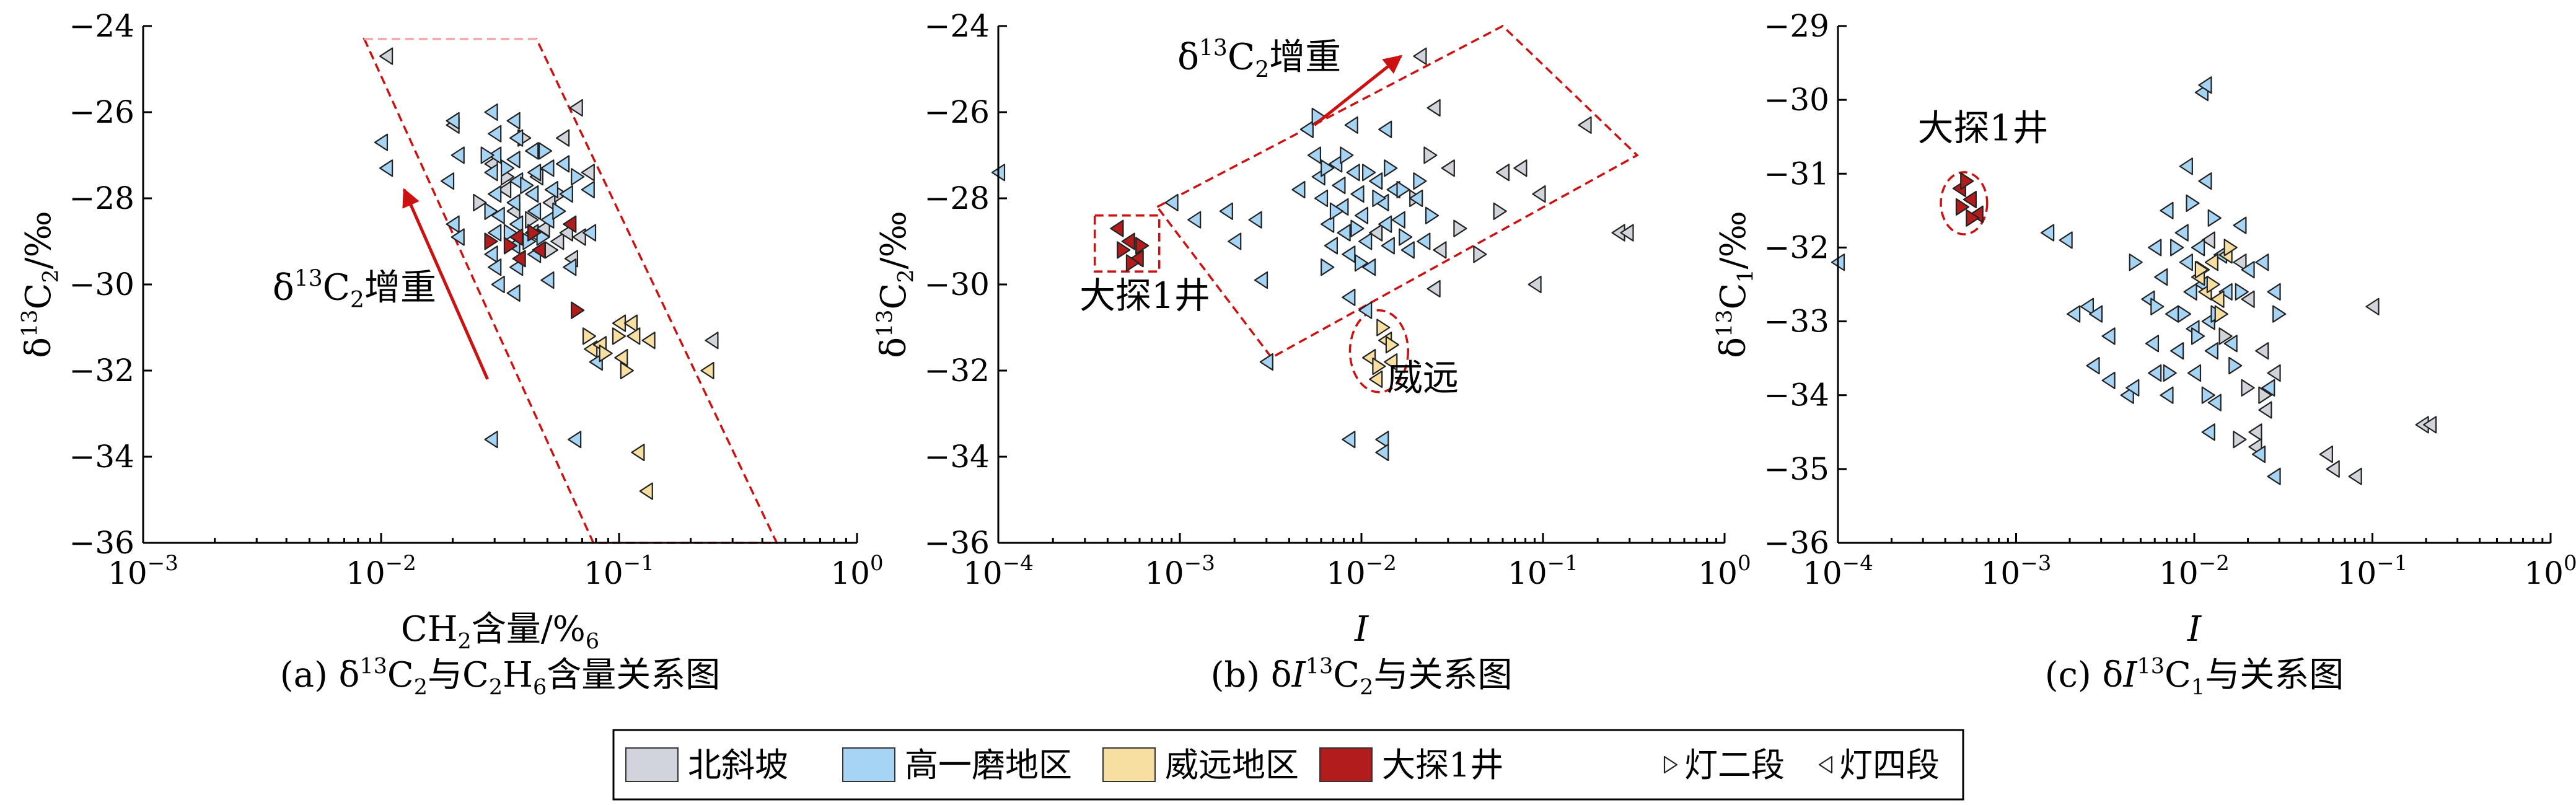 The image size is (2576, 805). What do you see at coordinates (2550, 571) in the screenshot?
I see `x-tick-label: 10⁰` at bounding box center [2550, 571].